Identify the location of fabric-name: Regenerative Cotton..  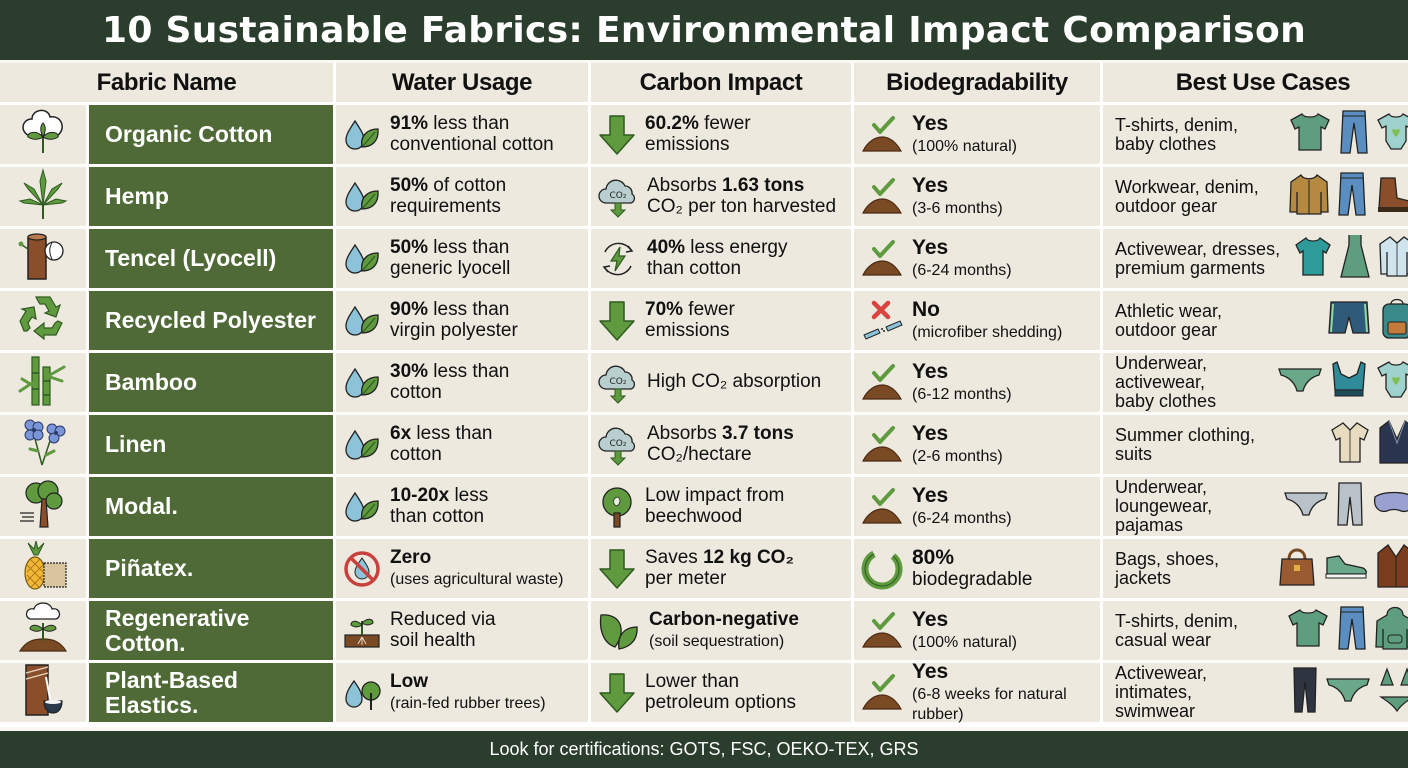
(211, 630).